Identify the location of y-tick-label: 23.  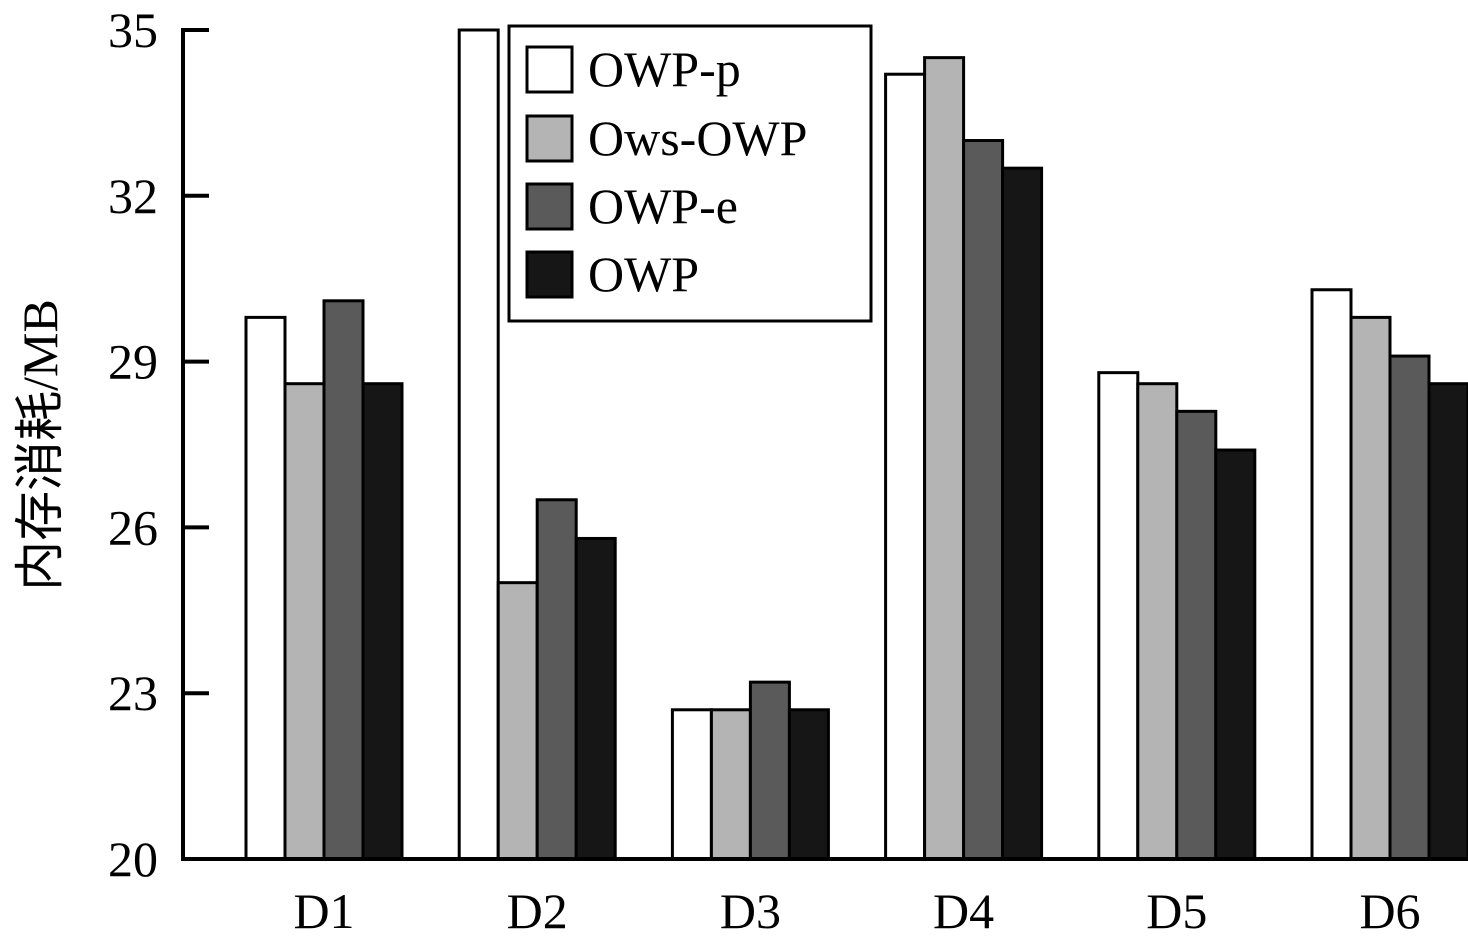
(133, 693).